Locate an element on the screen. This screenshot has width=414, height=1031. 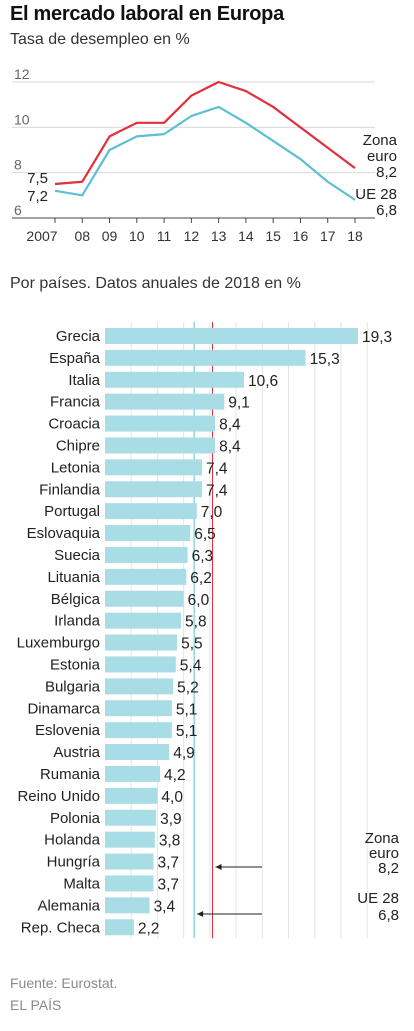
category-label: Estonia is located at coordinates (75, 664).